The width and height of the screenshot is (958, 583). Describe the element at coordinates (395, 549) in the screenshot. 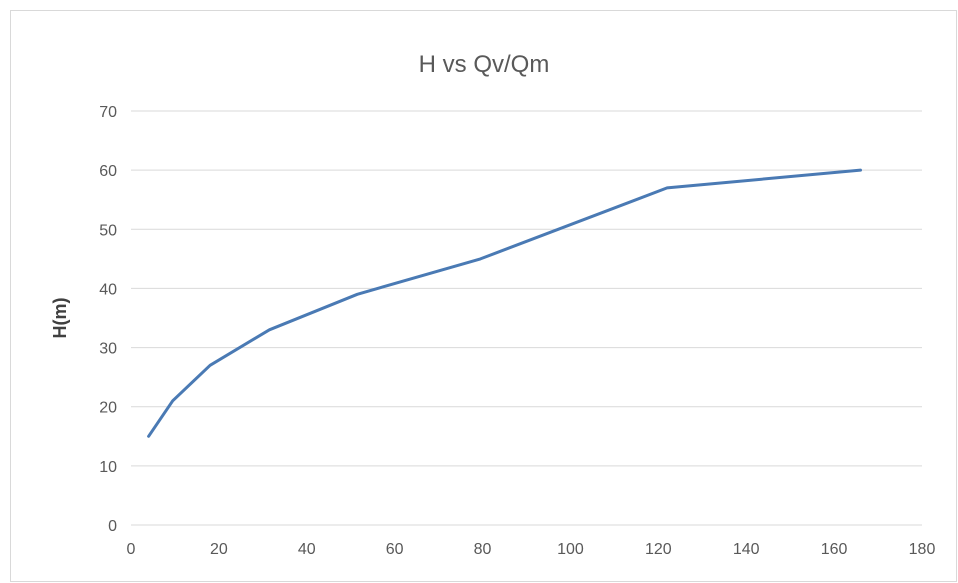

I see `x-tick-label: 60` at that location.